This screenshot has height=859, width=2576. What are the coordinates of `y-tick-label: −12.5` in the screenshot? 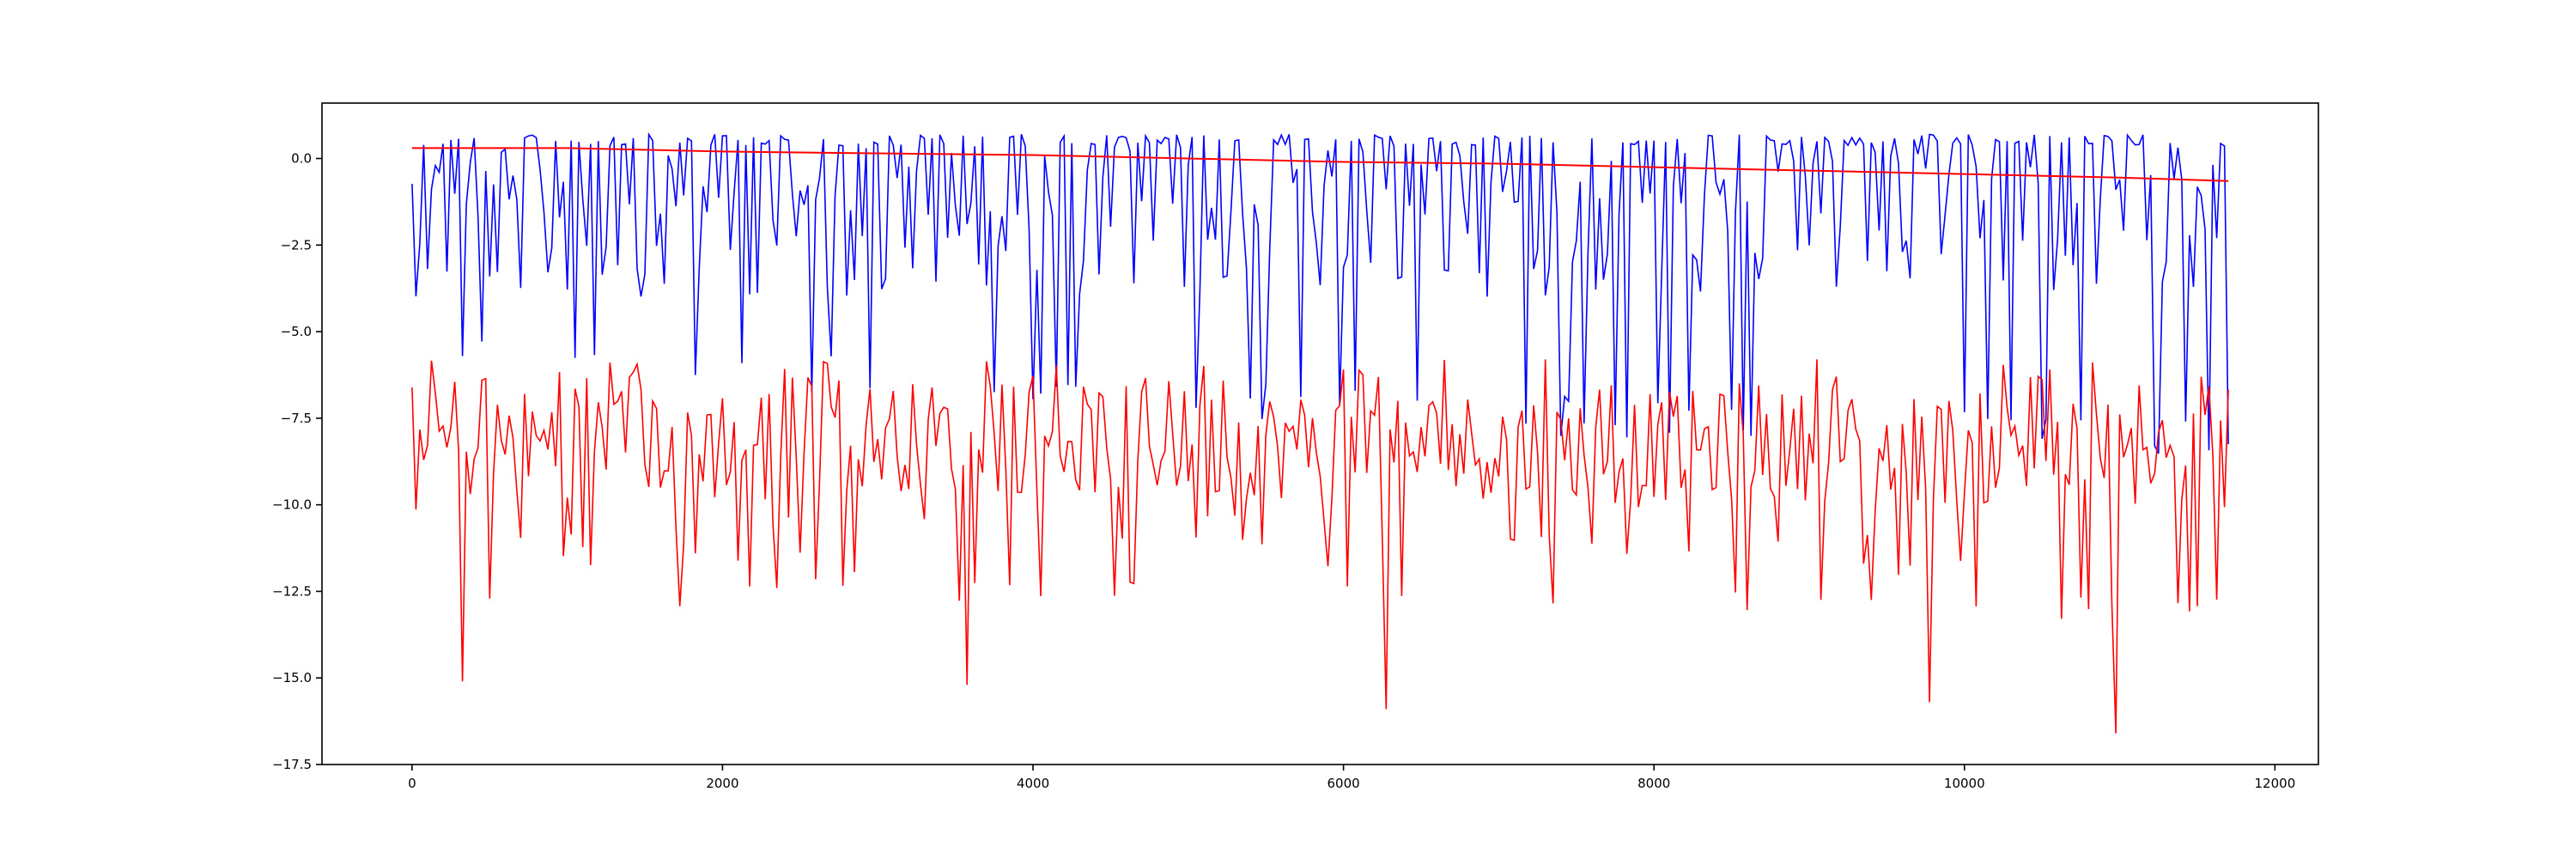 It's located at (292, 591).